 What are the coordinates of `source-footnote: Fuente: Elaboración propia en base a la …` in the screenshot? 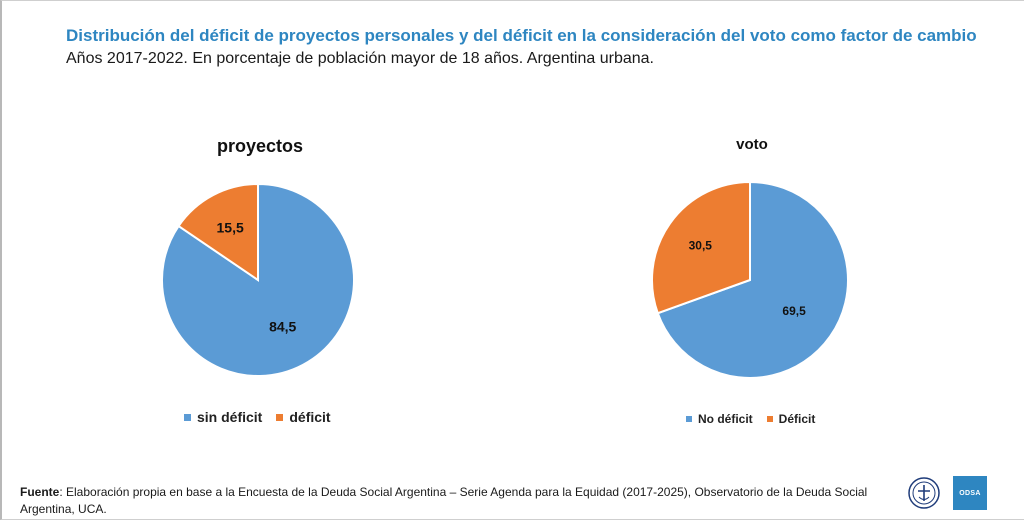 It's located at (455, 501).